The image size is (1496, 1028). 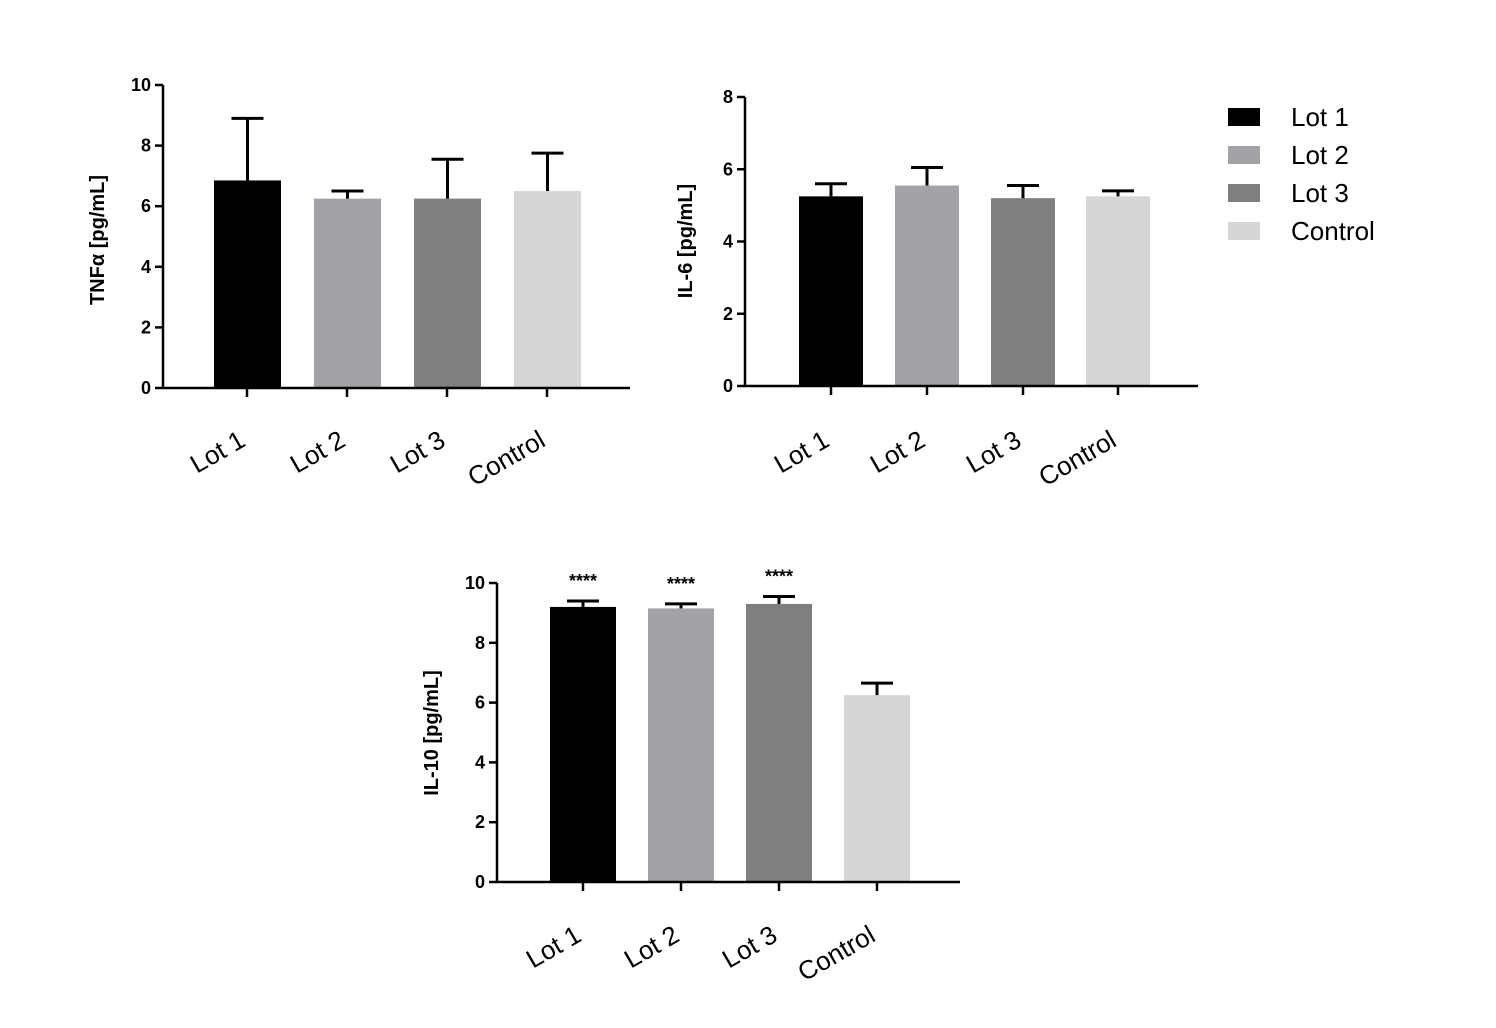 I want to click on y-axis-title: IL-10 [pg/mL], so click(x=432, y=733).